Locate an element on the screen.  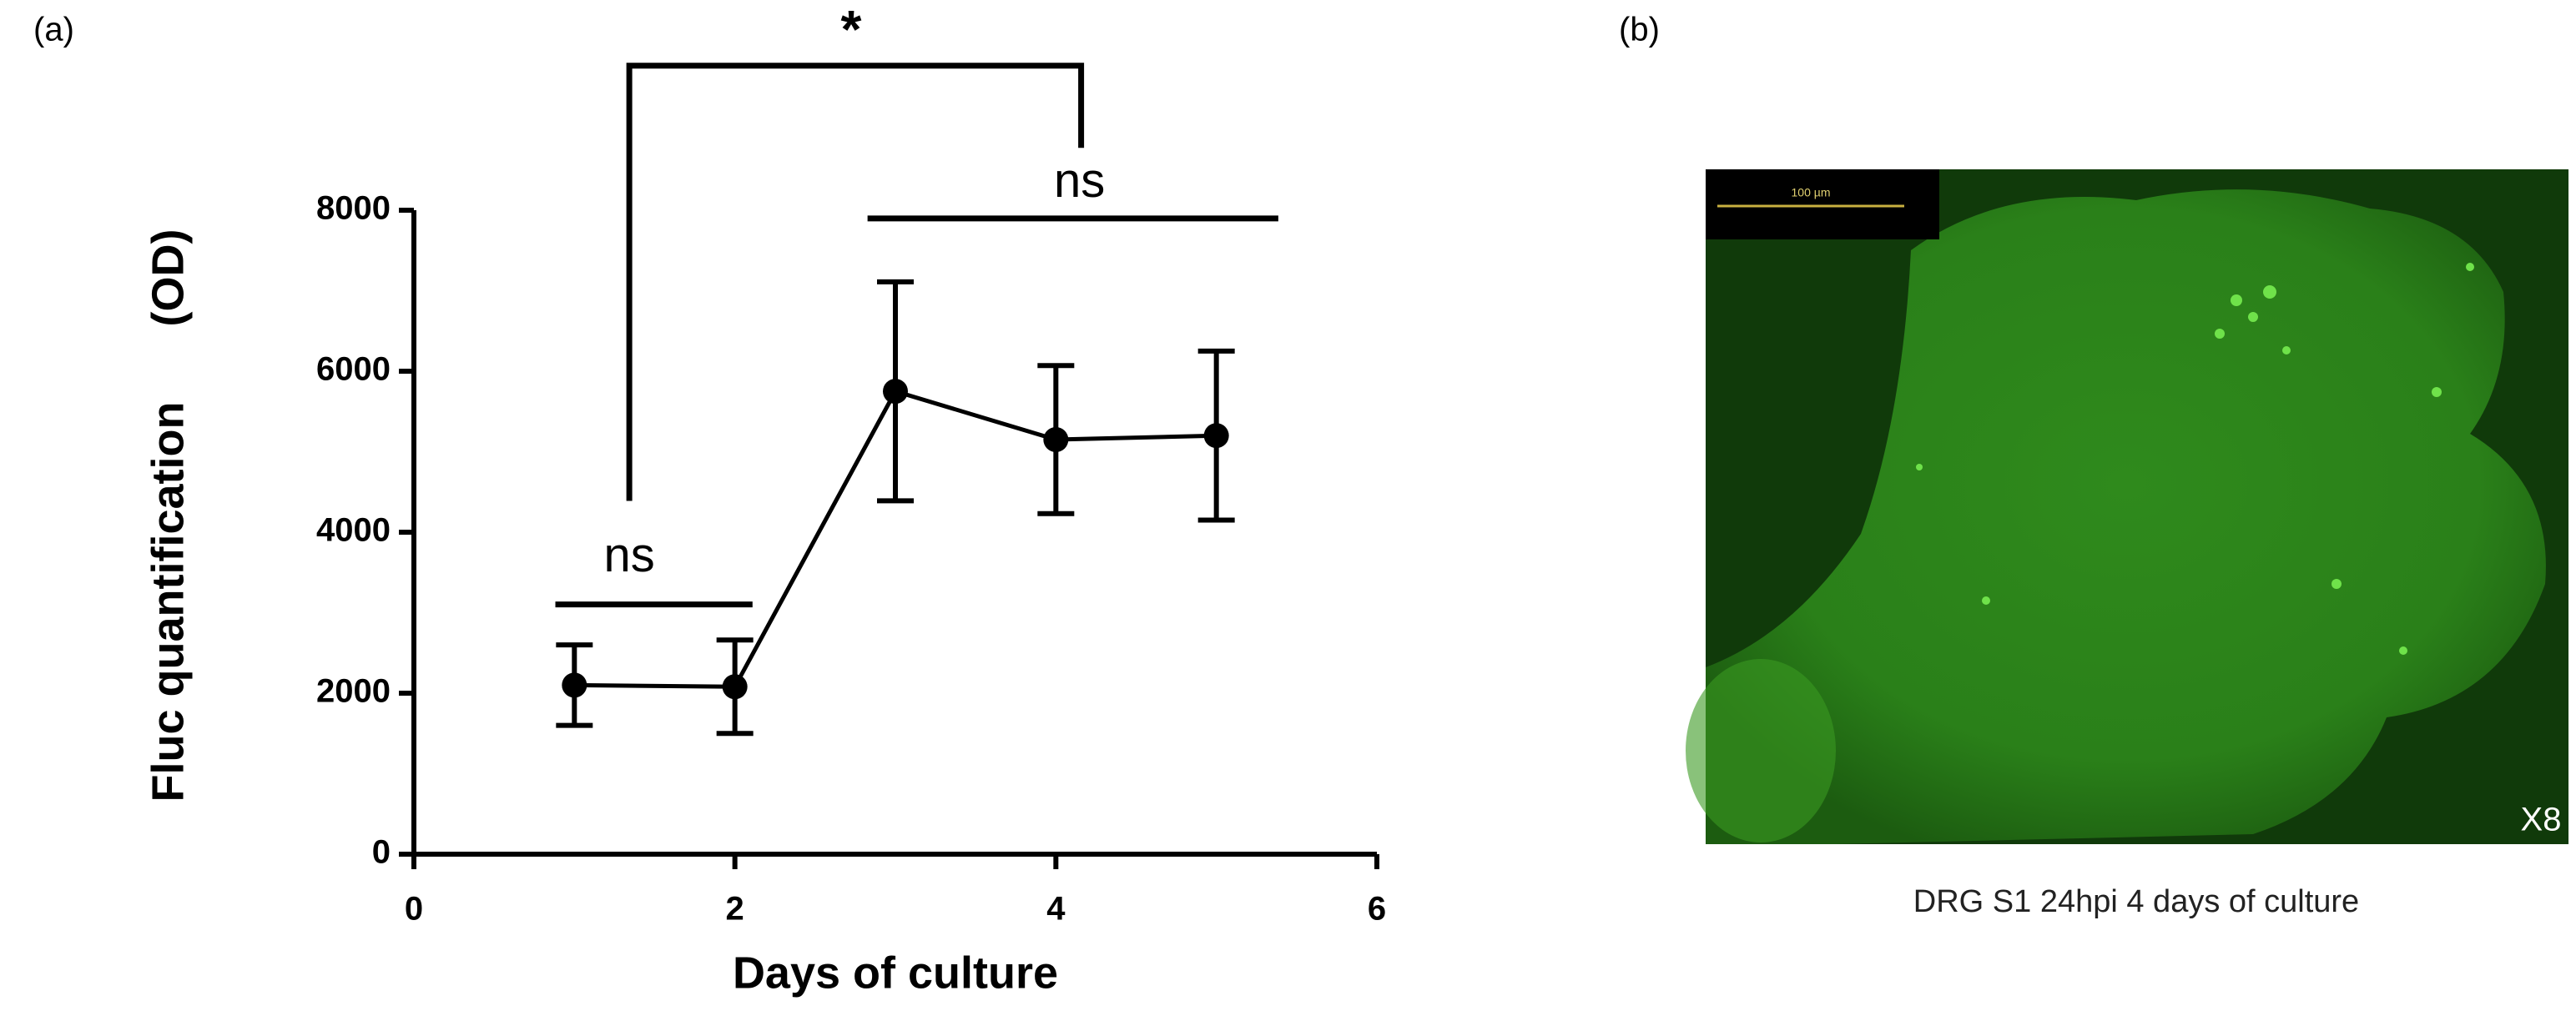
caption: DRG S1 24hpi 4 days of culture is located at coordinates (2136, 901).